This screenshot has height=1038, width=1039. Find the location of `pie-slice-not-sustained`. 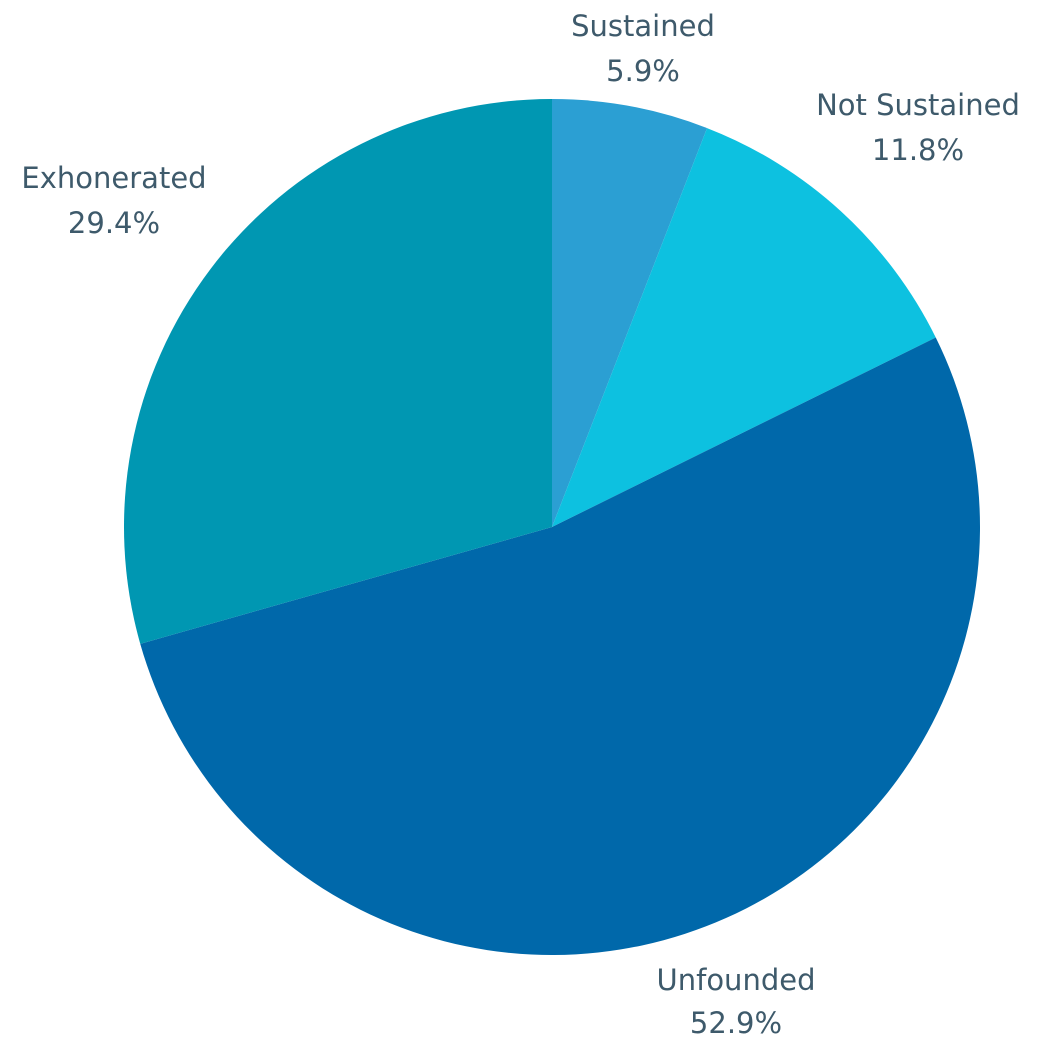

pie-slice-not-sustained is located at coordinates (744, 327).